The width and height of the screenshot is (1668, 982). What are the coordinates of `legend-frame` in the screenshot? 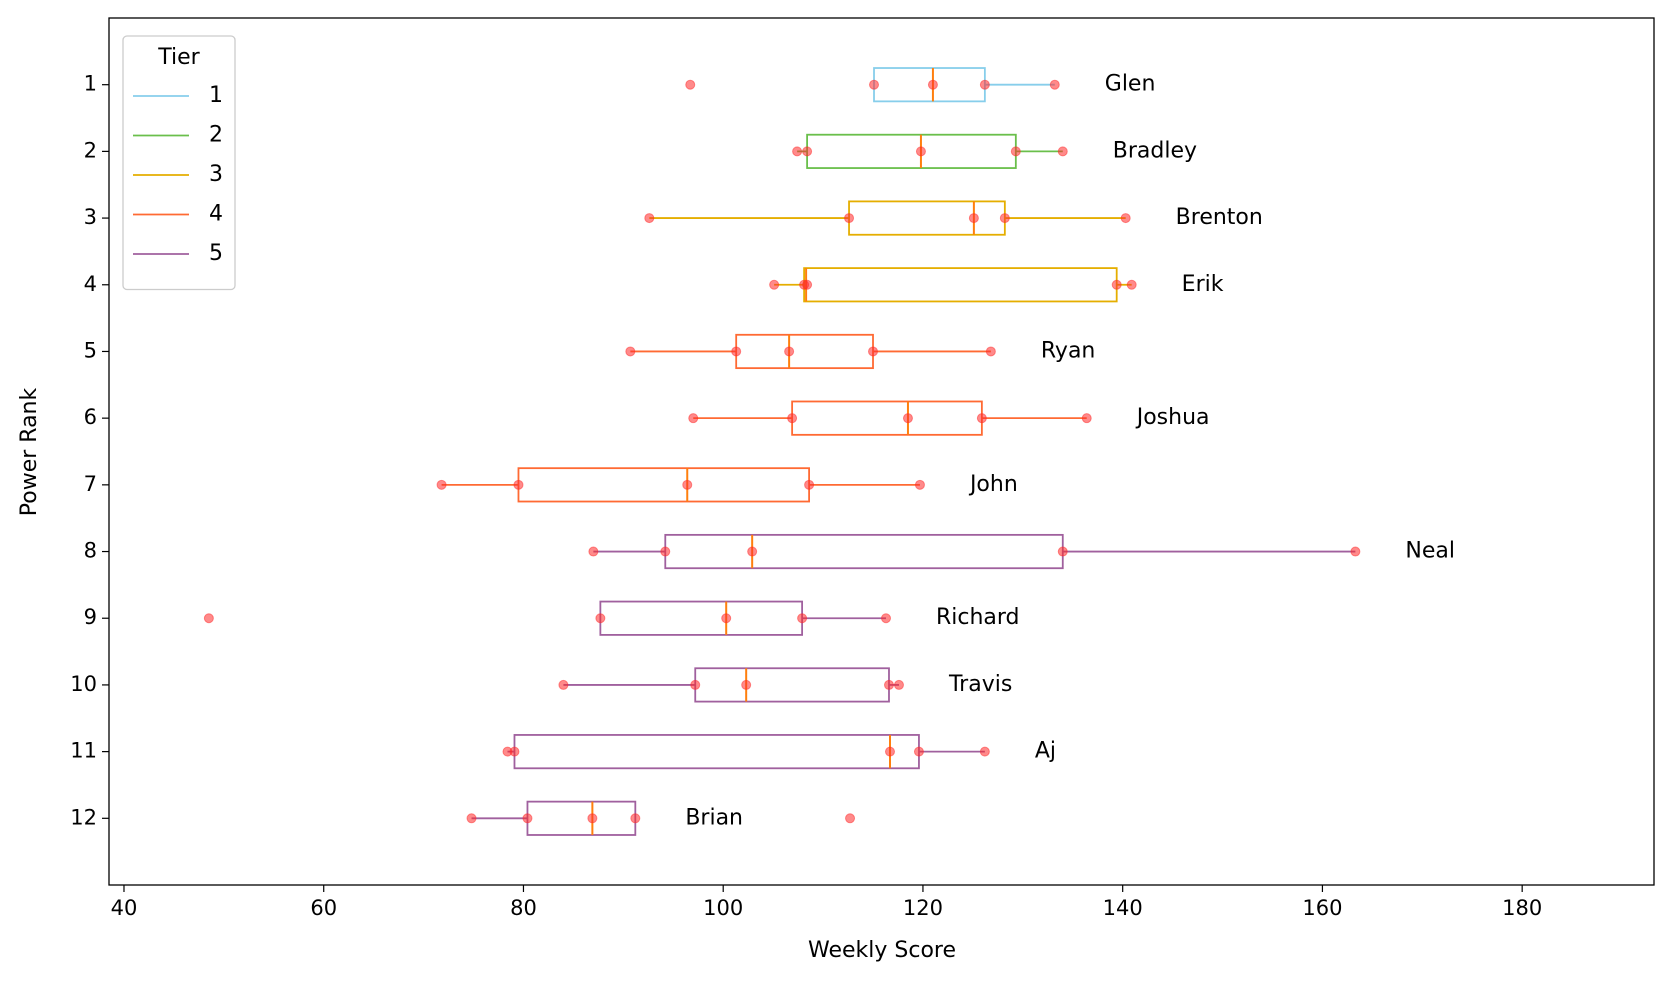 It's located at (179, 163).